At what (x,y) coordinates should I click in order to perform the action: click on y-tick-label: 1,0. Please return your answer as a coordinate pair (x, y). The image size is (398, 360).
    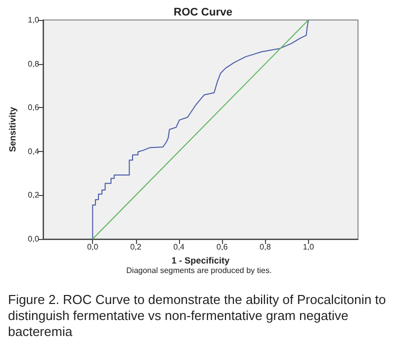
    Looking at the image, I should click on (34, 20).